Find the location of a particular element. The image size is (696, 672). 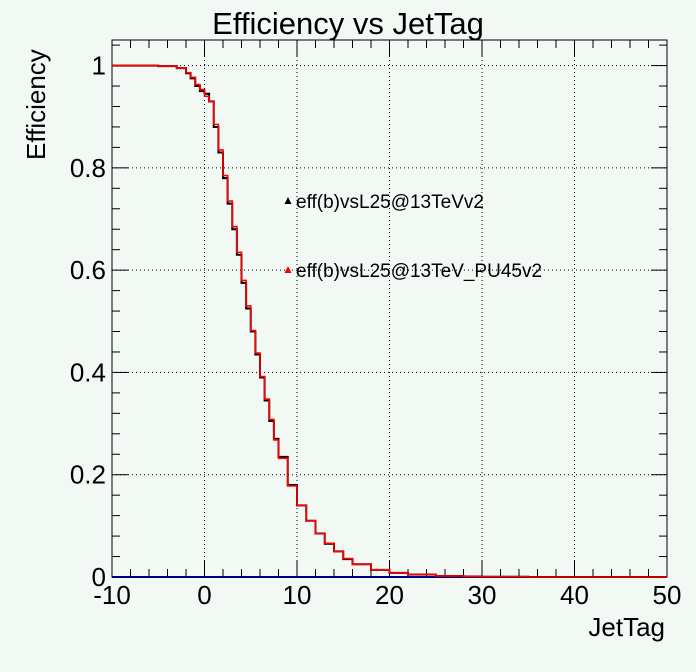

legend-label-2: eff(b)vsL25@13TeV_PU45v2 is located at coordinates (419, 271).